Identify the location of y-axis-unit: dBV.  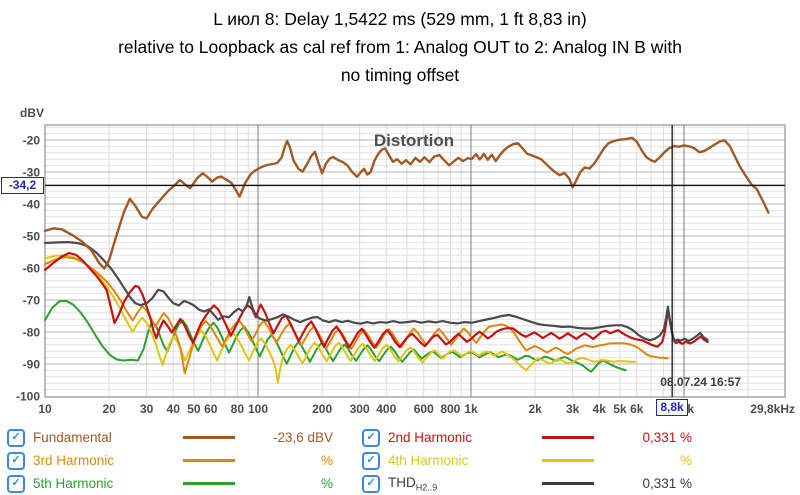
(32, 113).